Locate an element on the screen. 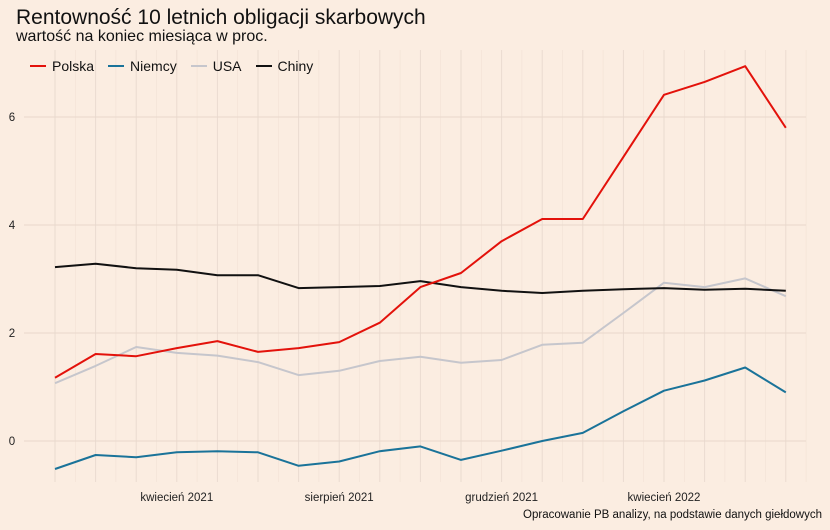 The width and height of the screenshot is (830, 530). series-line-chiny is located at coordinates (420, 278).